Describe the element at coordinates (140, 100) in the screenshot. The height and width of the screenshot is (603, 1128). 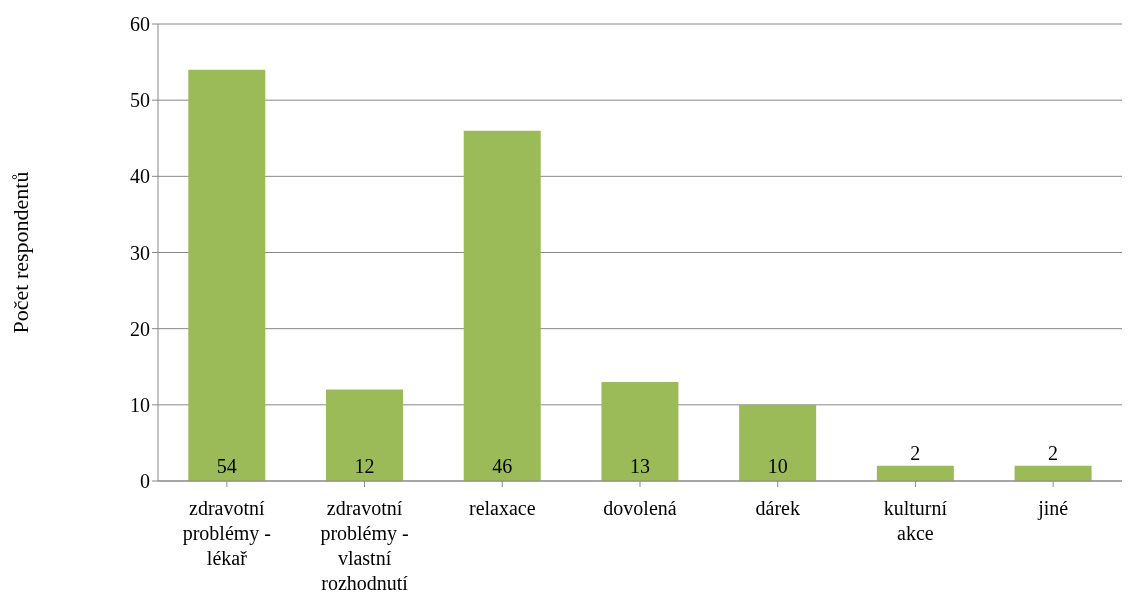
I see `y-tick-label: 50` at that location.